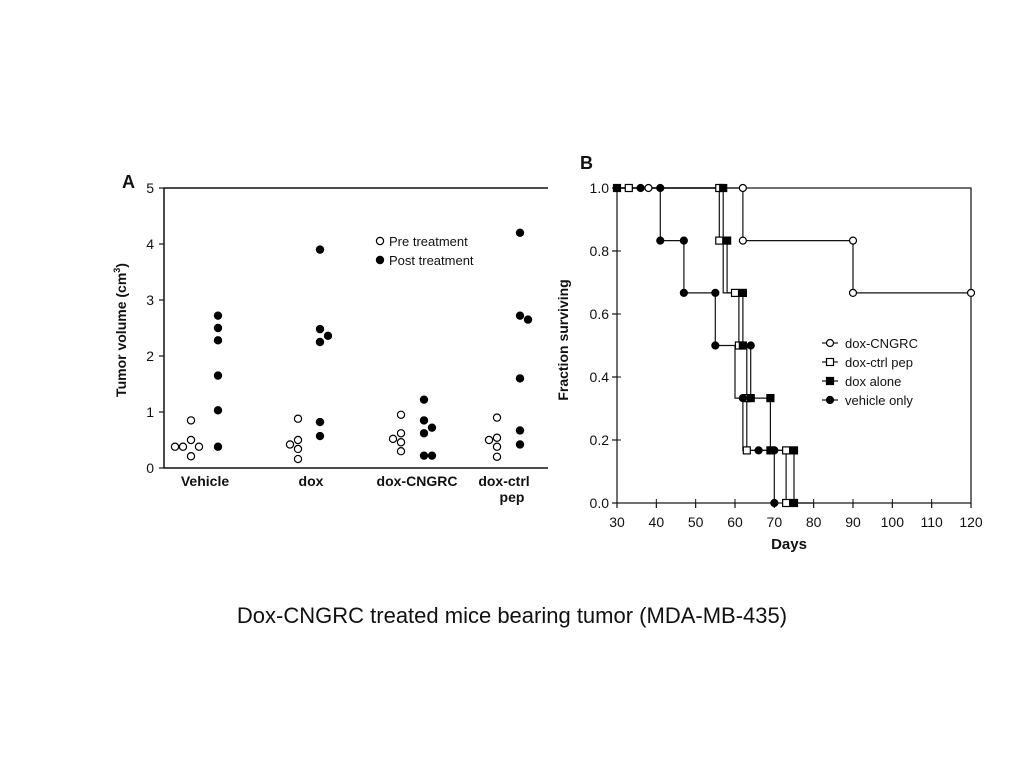  Describe the element at coordinates (205, 481) in the screenshot. I see `panel-a-category-label: Vehicle` at that location.